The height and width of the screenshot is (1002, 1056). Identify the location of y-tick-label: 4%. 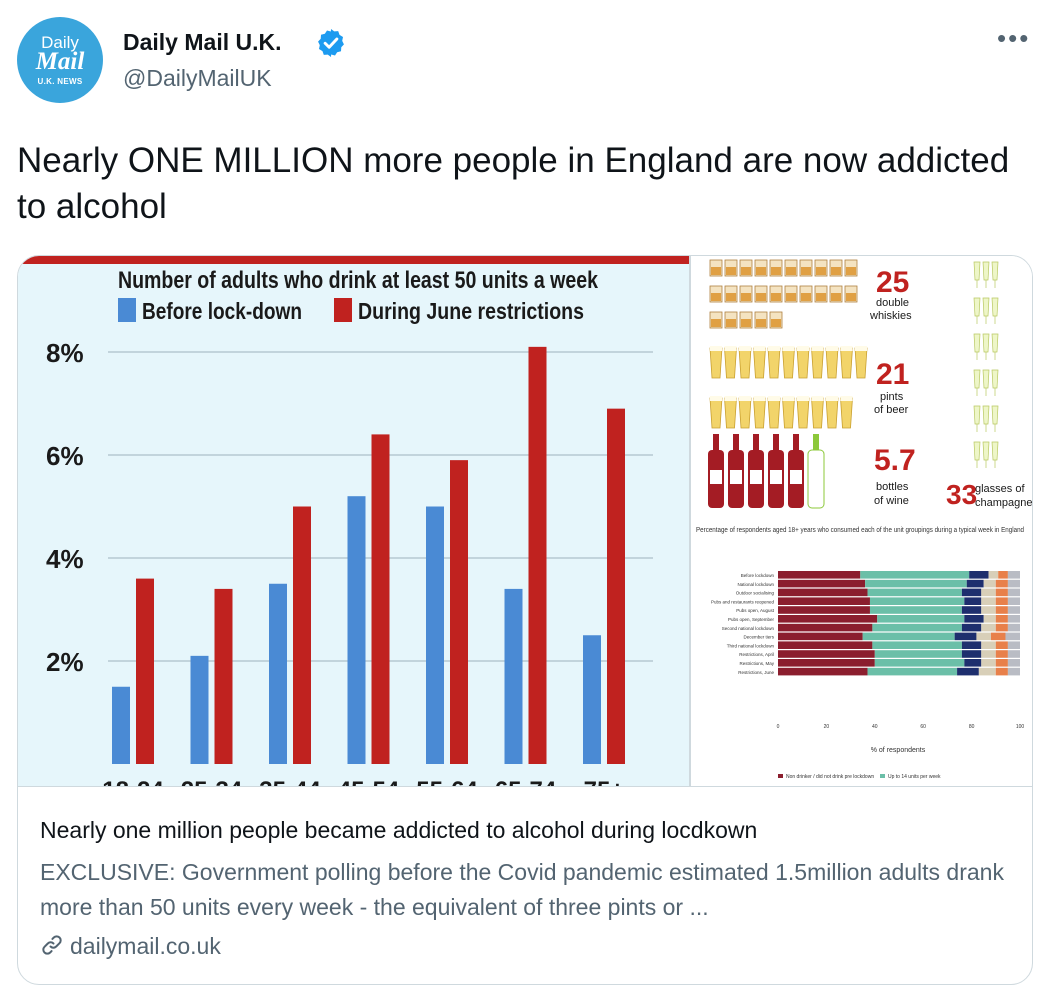
(65, 559).